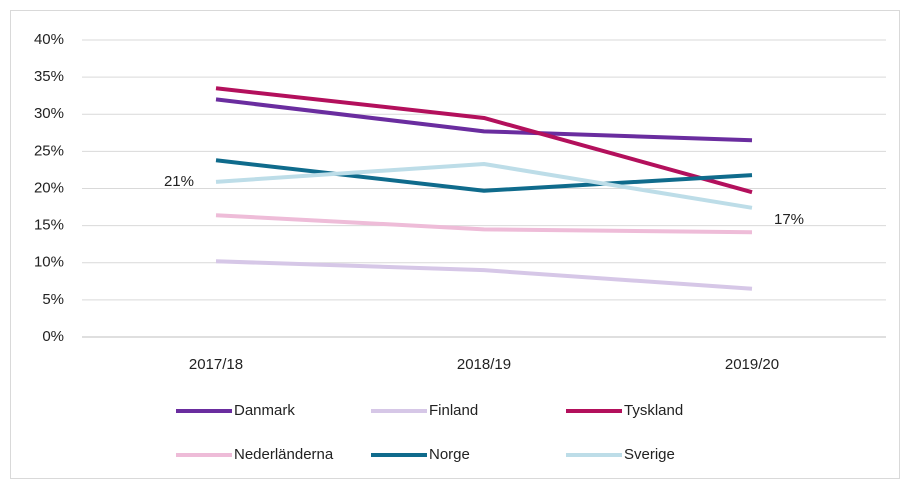  Describe the element at coordinates (453, 410) in the screenshot. I see `legend-label: Finland` at that location.